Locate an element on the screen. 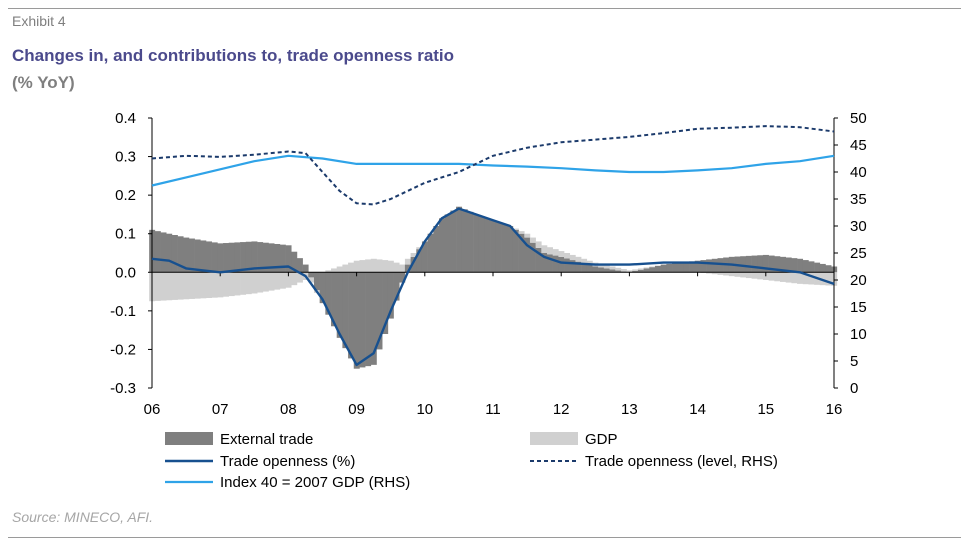  left-tick-label: -0.1 is located at coordinates (123, 311).